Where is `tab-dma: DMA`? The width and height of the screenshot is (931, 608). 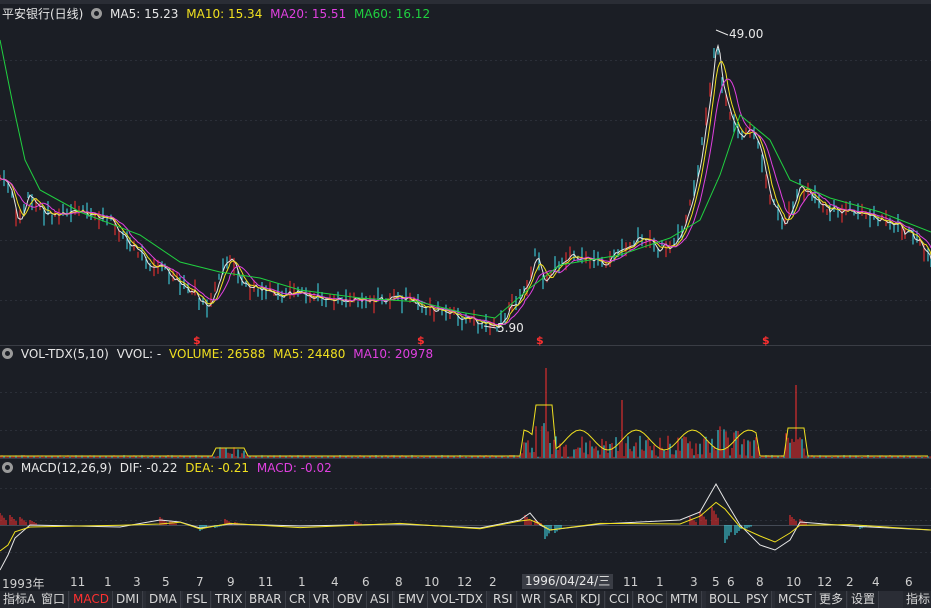
tab-dma: DMA is located at coordinates (163, 599).